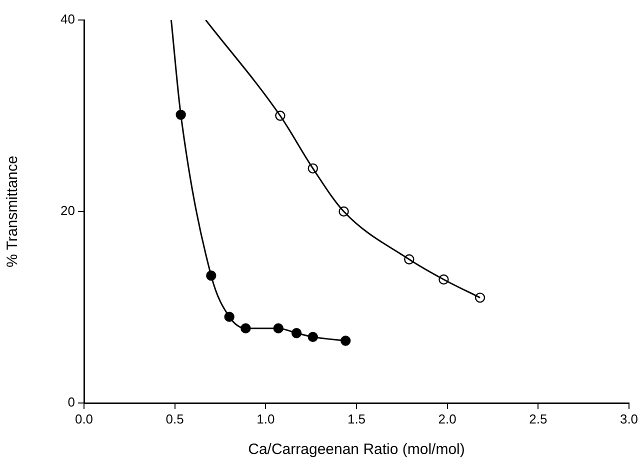 This screenshot has width=642, height=463. Describe the element at coordinates (67, 19) in the screenshot. I see `y-tick-label: 40` at that location.